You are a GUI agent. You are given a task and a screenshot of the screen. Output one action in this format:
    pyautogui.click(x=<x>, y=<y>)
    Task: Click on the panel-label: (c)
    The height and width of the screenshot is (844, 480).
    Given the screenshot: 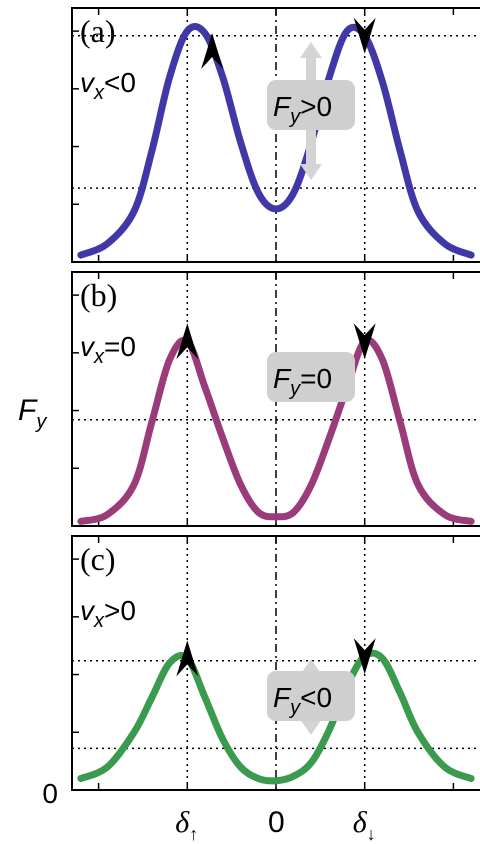 What is the action you would take?
    pyautogui.click(x=98, y=559)
    